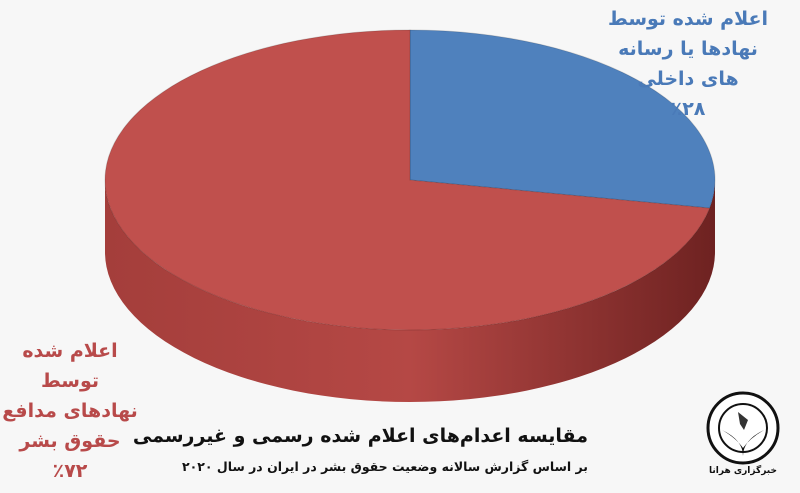 The height and width of the screenshot is (493, 800). Describe the element at coordinates (70, 441) in the screenshot. I see `label-line: حقوق بشر` at that location.